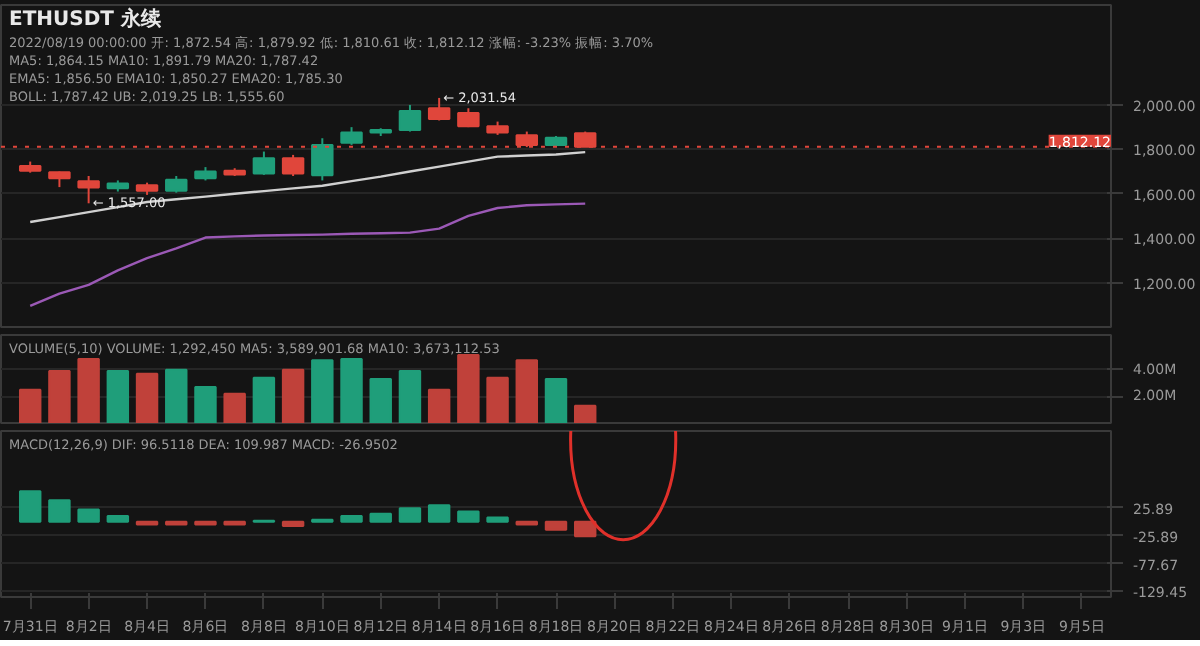 The height and width of the screenshot is (646, 1200). Describe the element at coordinates (308, 187) in the screenshot. I see `line-series` at that location.